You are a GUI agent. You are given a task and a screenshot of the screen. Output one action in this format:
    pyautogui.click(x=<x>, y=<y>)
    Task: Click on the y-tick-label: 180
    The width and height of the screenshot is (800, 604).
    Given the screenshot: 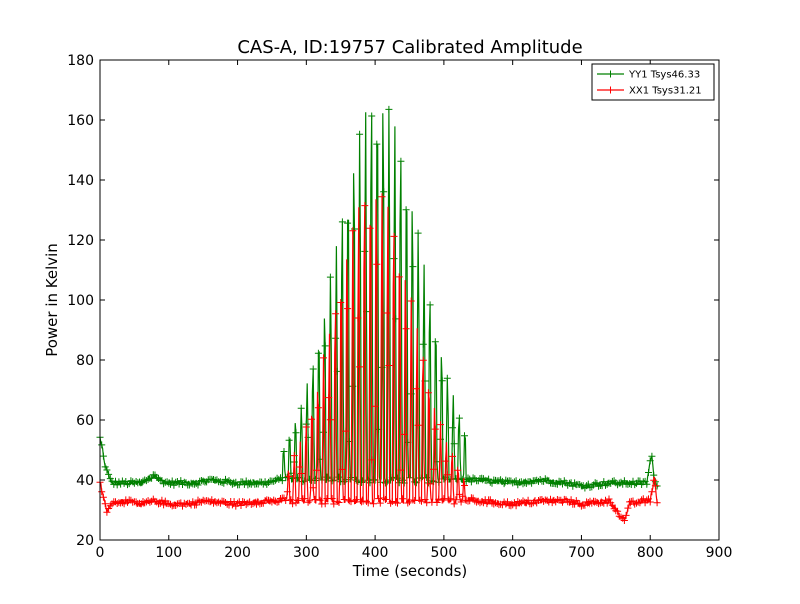 What is the action you would take?
    pyautogui.click(x=80, y=61)
    